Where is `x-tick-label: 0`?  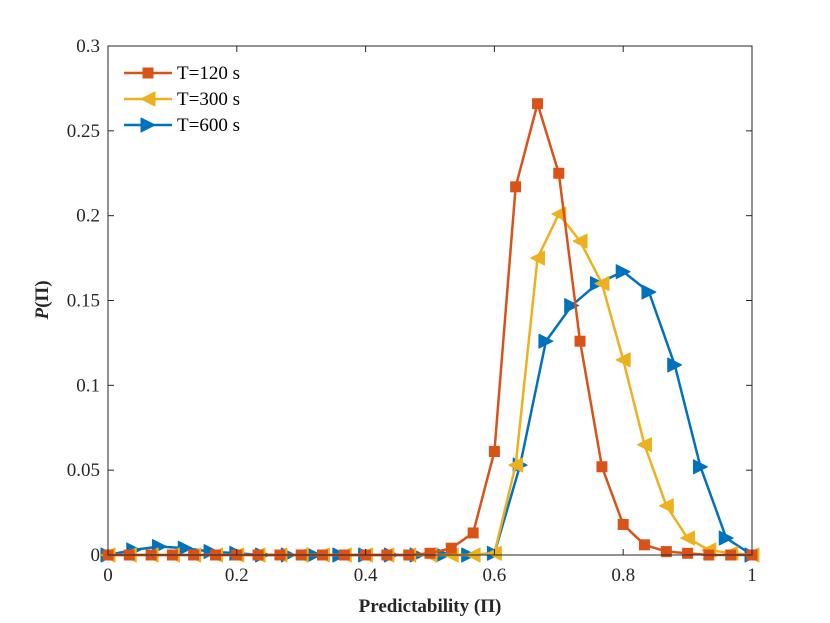
x-tick-label: 0 is located at coordinates (108, 575).